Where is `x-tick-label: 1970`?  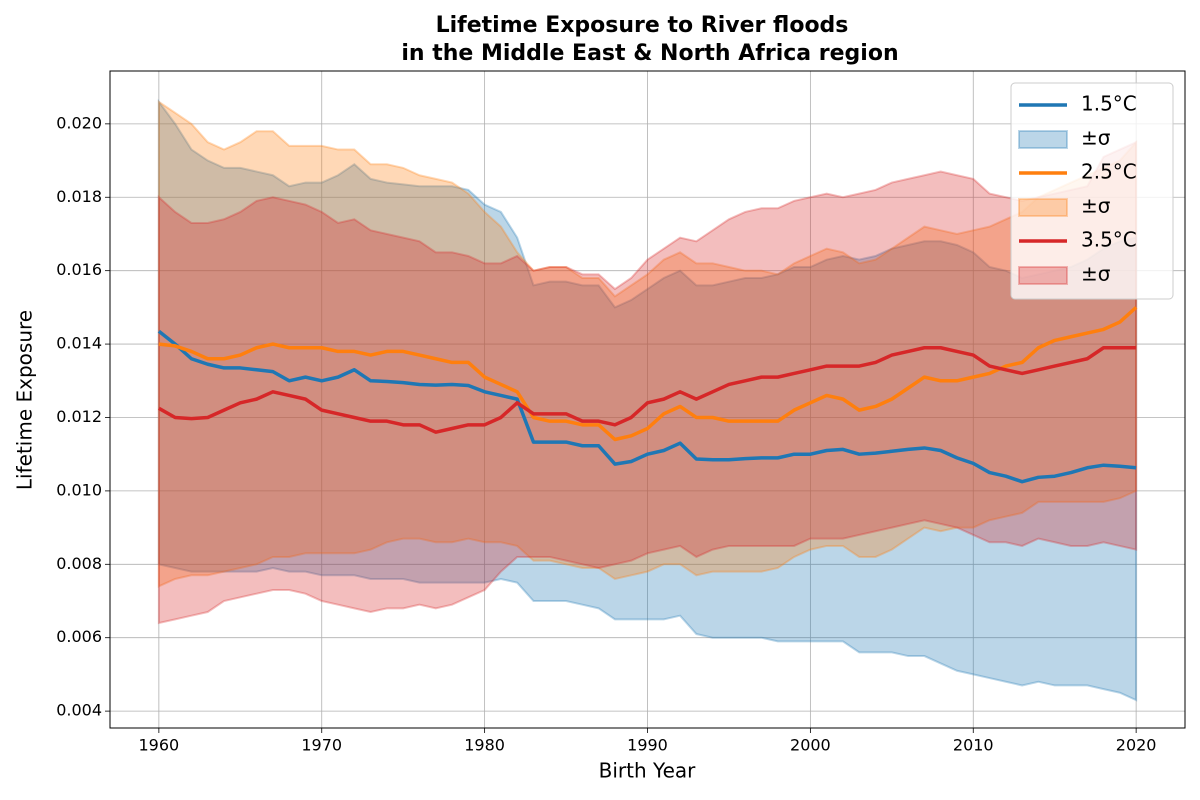
x-tick-label: 1970 is located at coordinates (321, 745).